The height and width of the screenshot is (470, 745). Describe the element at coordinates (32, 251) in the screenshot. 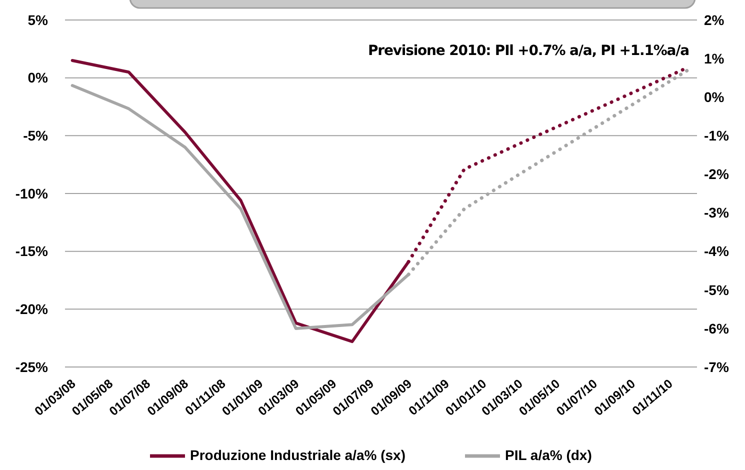

I see `y-tick-label: -15%` at that location.